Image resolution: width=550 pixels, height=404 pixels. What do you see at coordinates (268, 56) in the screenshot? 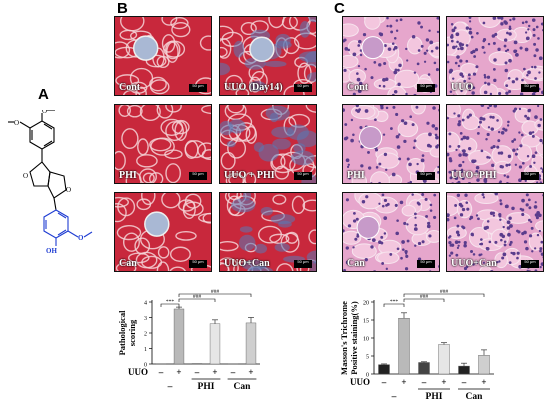
I see `micrograph-uuo-day14-: UUO (Day14) 50 μm` at bounding box center [268, 56].